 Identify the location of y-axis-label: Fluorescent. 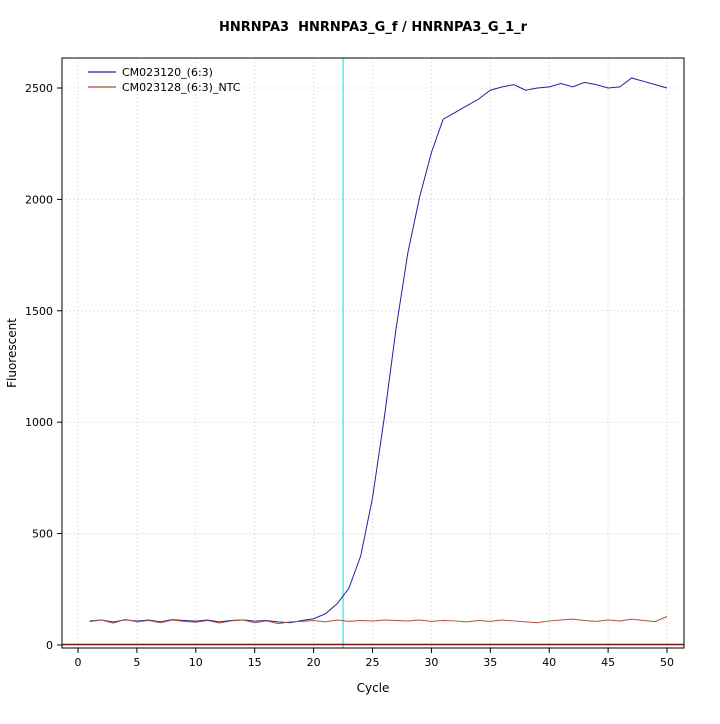
(12, 353).